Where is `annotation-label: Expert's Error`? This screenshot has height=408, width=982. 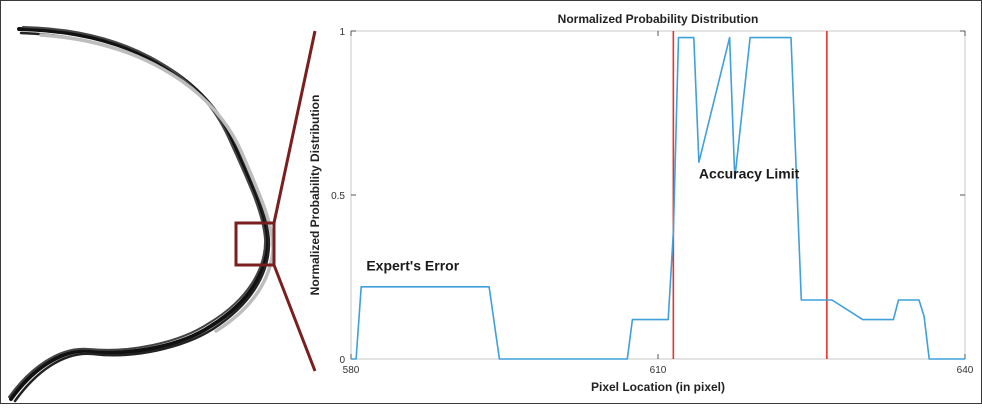
annotation-label: Expert's Error is located at coordinates (412, 265).